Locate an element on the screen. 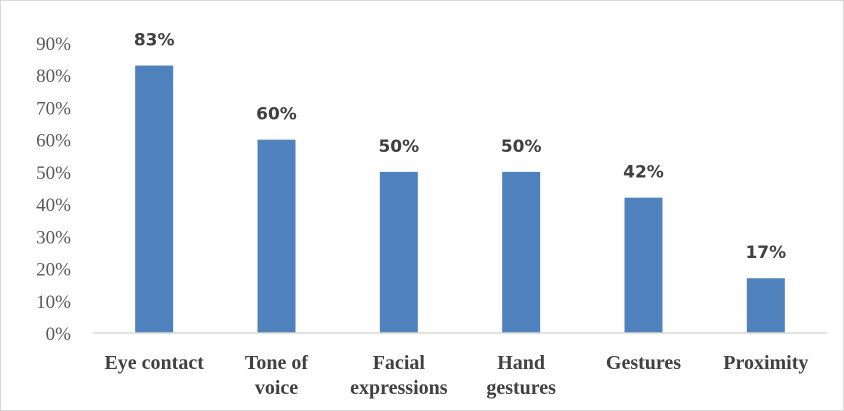  data-label: 83% is located at coordinates (154, 41).